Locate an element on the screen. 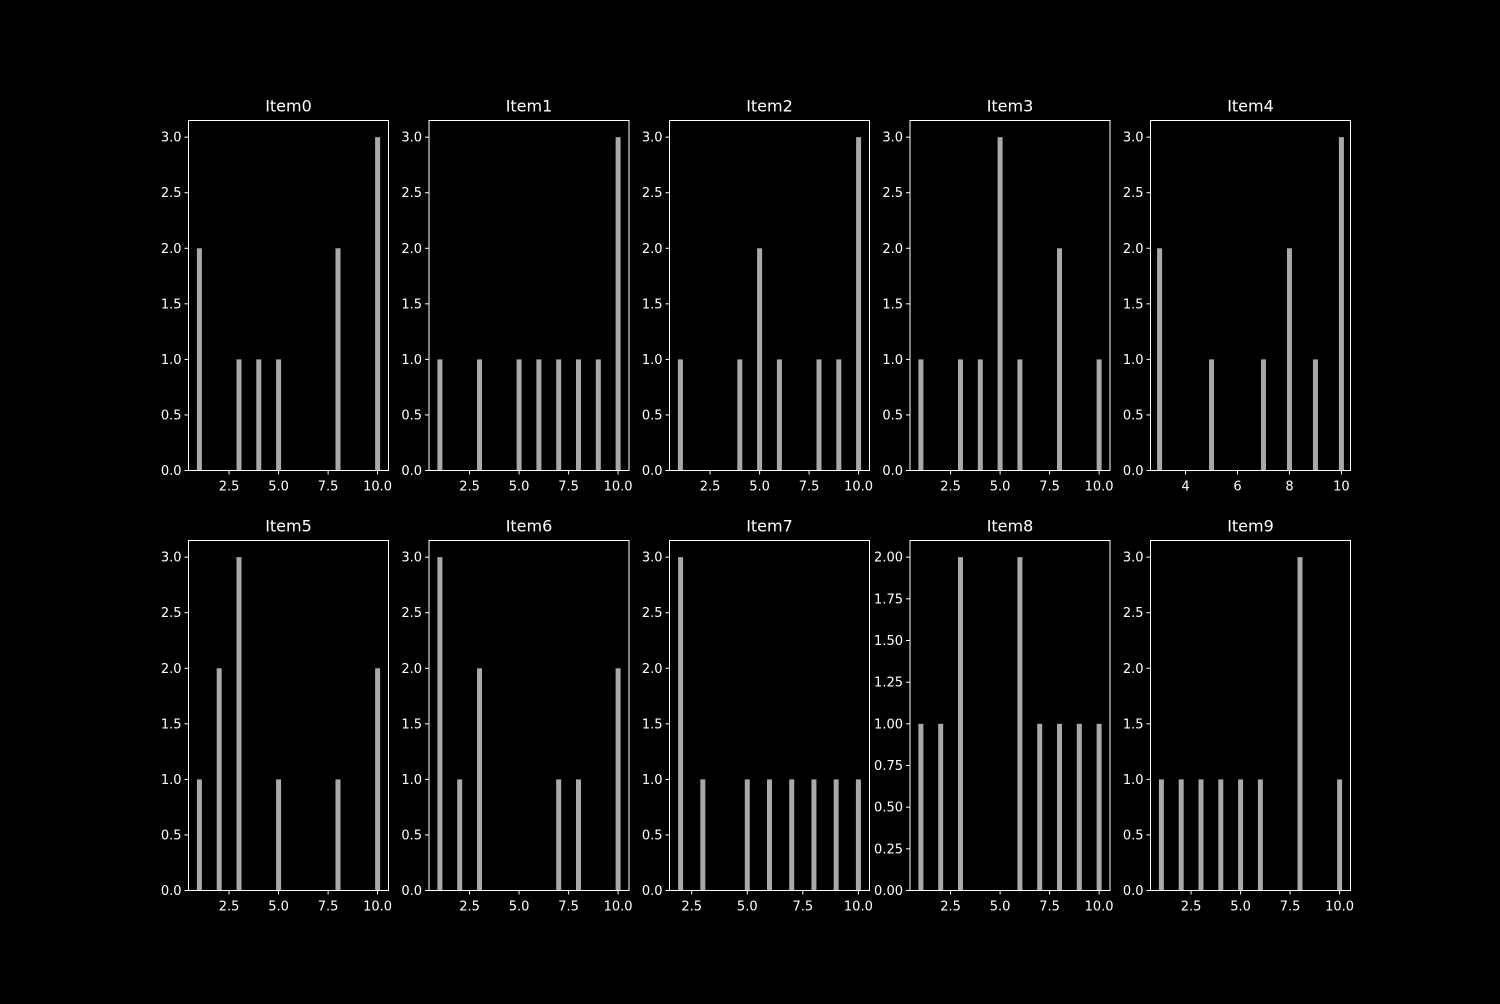 Image resolution: width=1500 pixels, height=1004 pixels. y-tick-label: 1.00 is located at coordinates (888, 724).